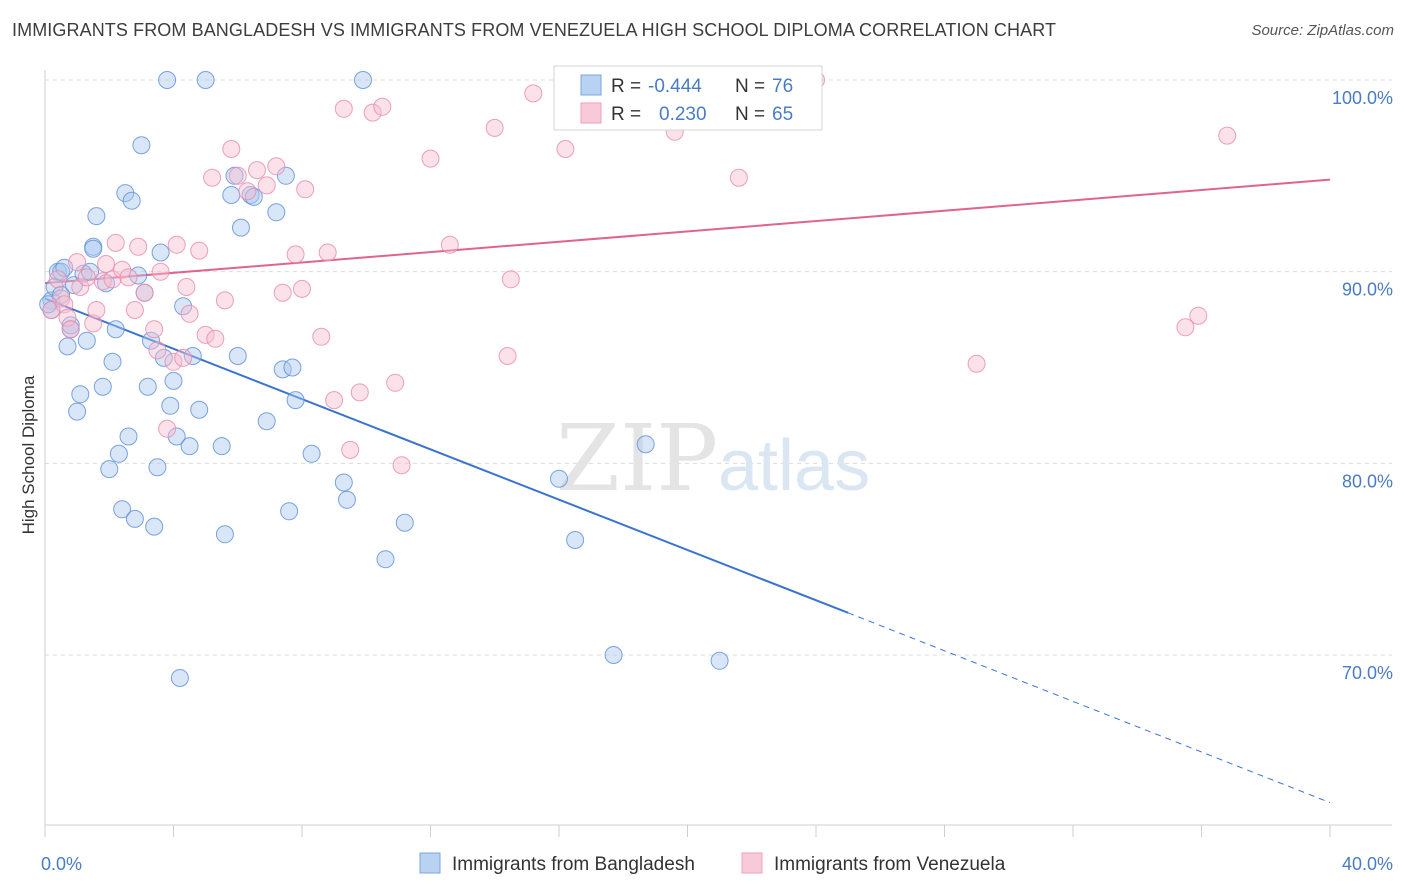 The width and height of the screenshot is (1406, 892). Describe the element at coordinates (430, 863) in the screenshot. I see `bottom-legend-swatch-bangladesh` at that location.